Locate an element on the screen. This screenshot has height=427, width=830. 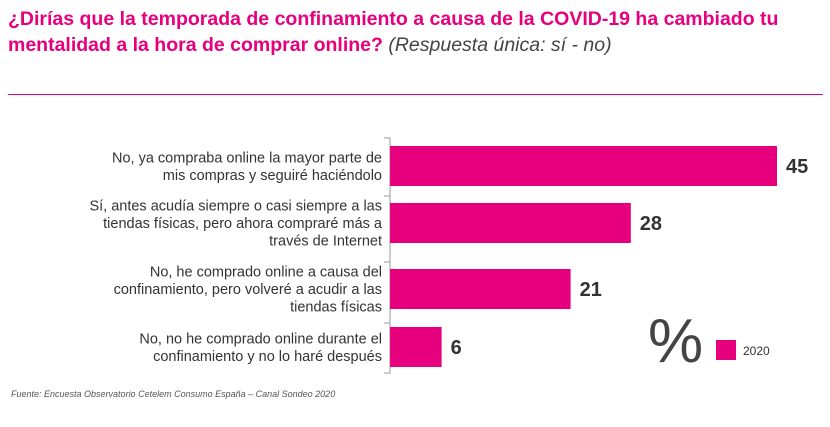
legend-swatch is located at coordinates (726, 350).